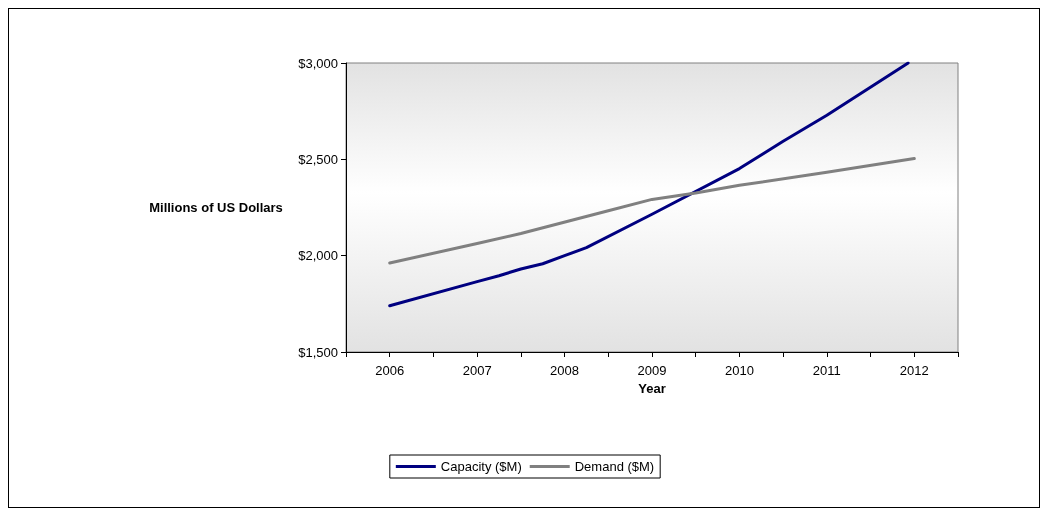 The image size is (1050, 516). Describe the element at coordinates (216, 207) in the screenshot. I see `y-axis-title: Millions of US Dollars` at that location.